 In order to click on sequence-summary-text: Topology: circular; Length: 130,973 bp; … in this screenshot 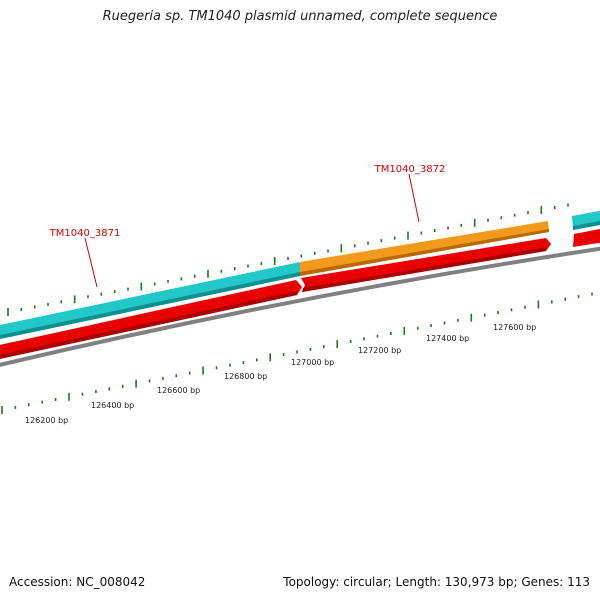, I will do `click(436, 582)`.